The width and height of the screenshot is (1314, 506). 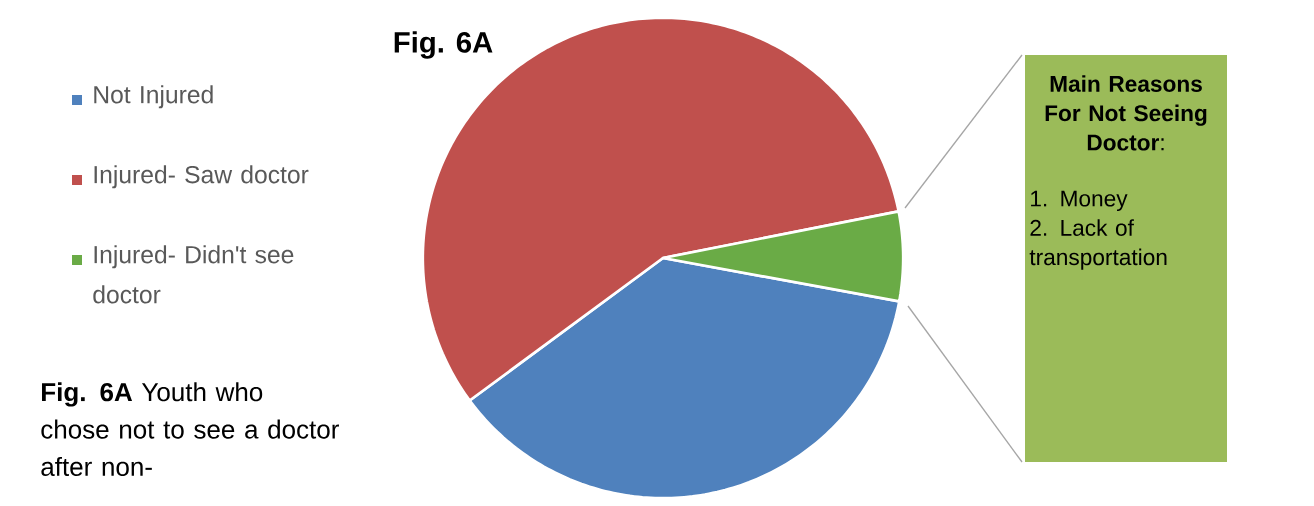 I want to click on legend-label: Not Injured, so click(x=153, y=97).